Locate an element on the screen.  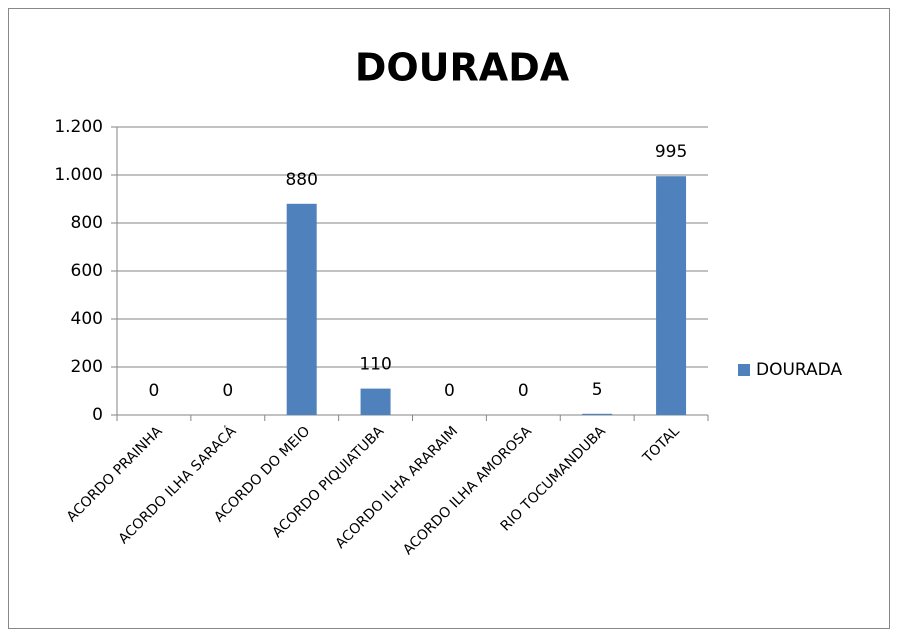
legend-label: DOURADA is located at coordinates (799, 370).